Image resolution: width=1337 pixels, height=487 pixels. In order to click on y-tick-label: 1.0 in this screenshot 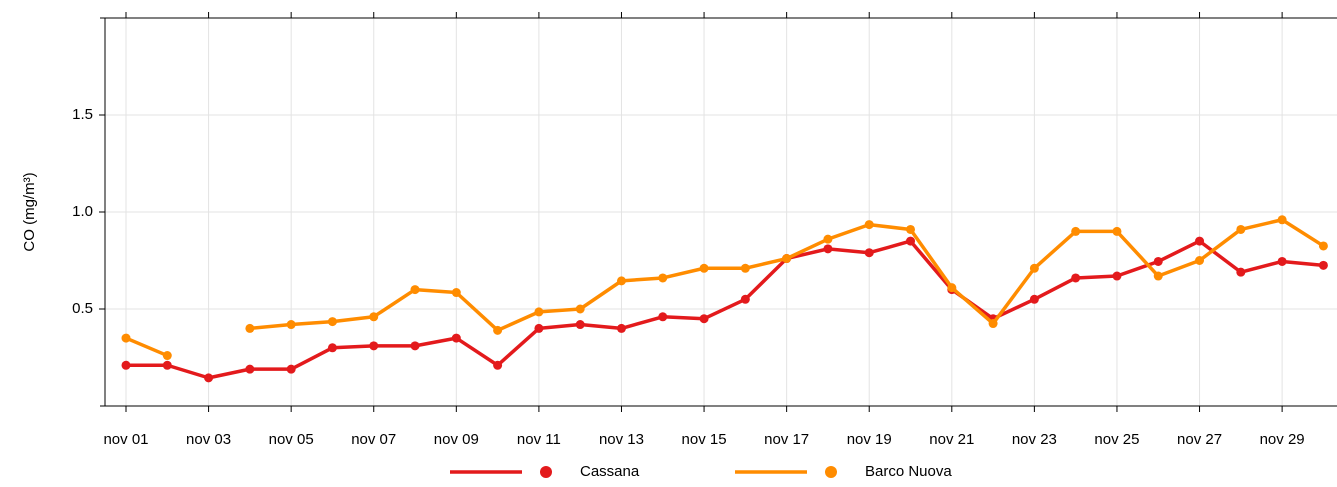, I will do `click(82, 211)`.